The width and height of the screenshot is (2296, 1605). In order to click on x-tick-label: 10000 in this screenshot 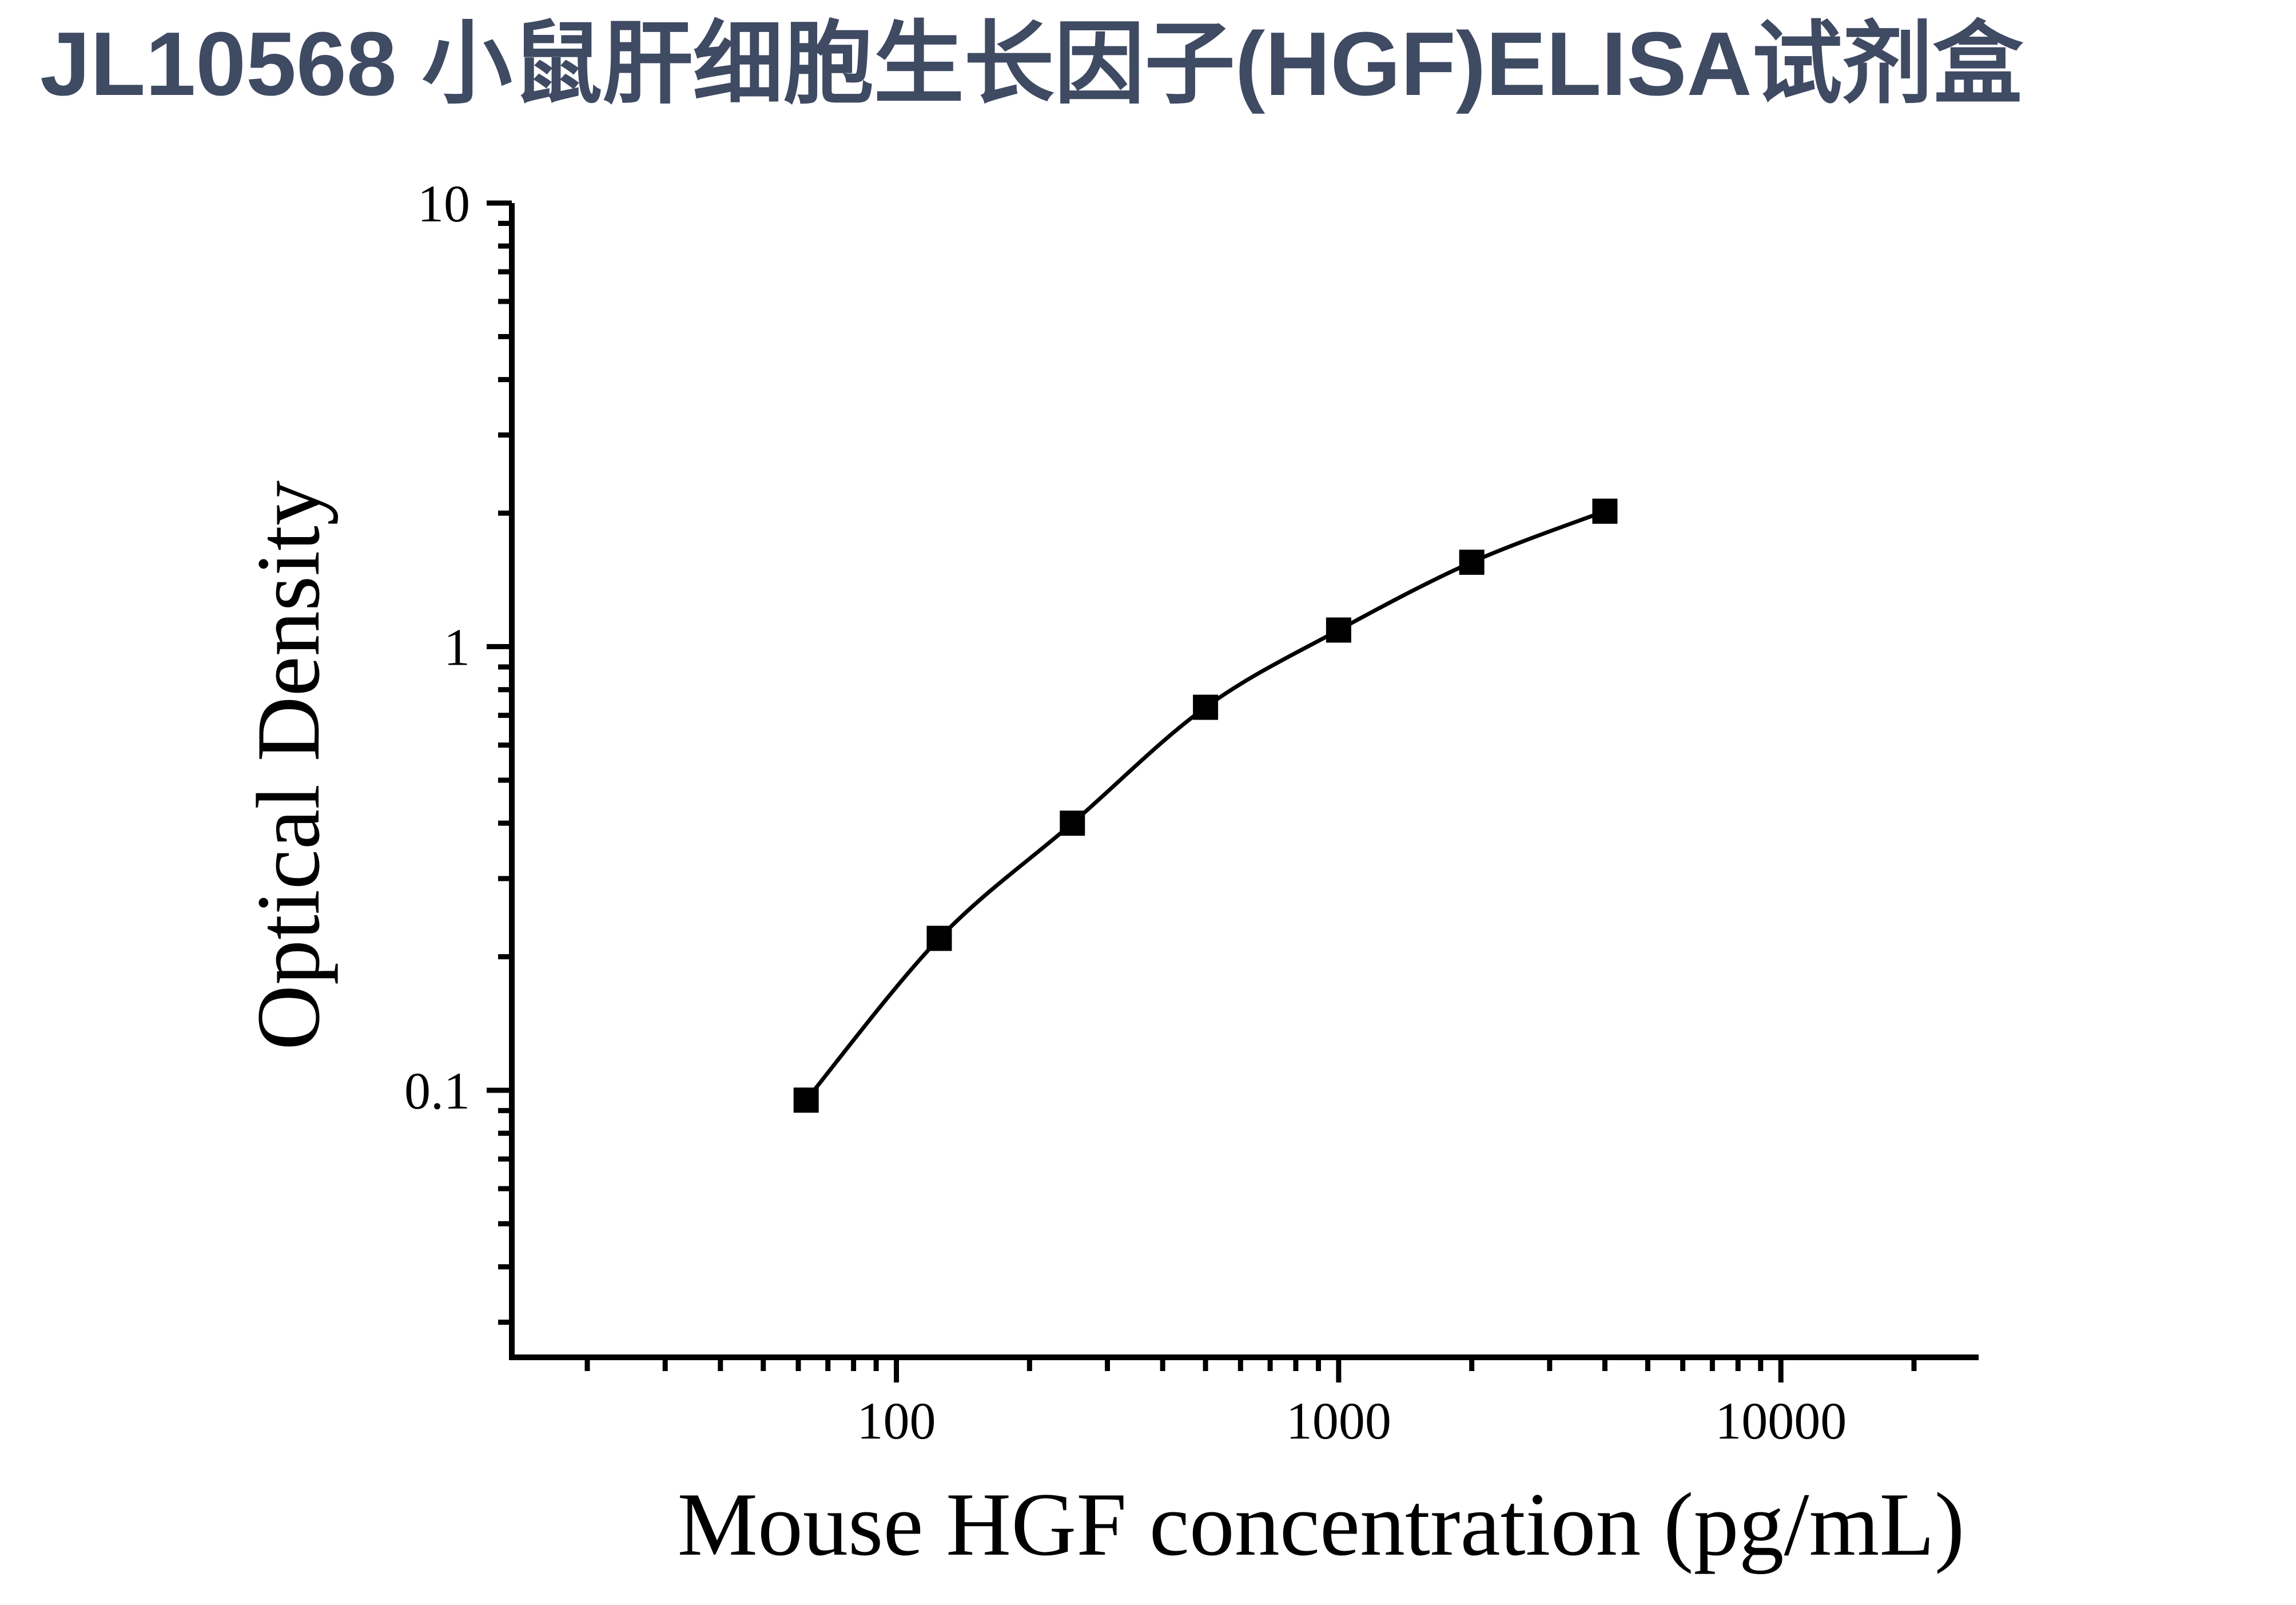, I will do `click(1781, 1421)`.